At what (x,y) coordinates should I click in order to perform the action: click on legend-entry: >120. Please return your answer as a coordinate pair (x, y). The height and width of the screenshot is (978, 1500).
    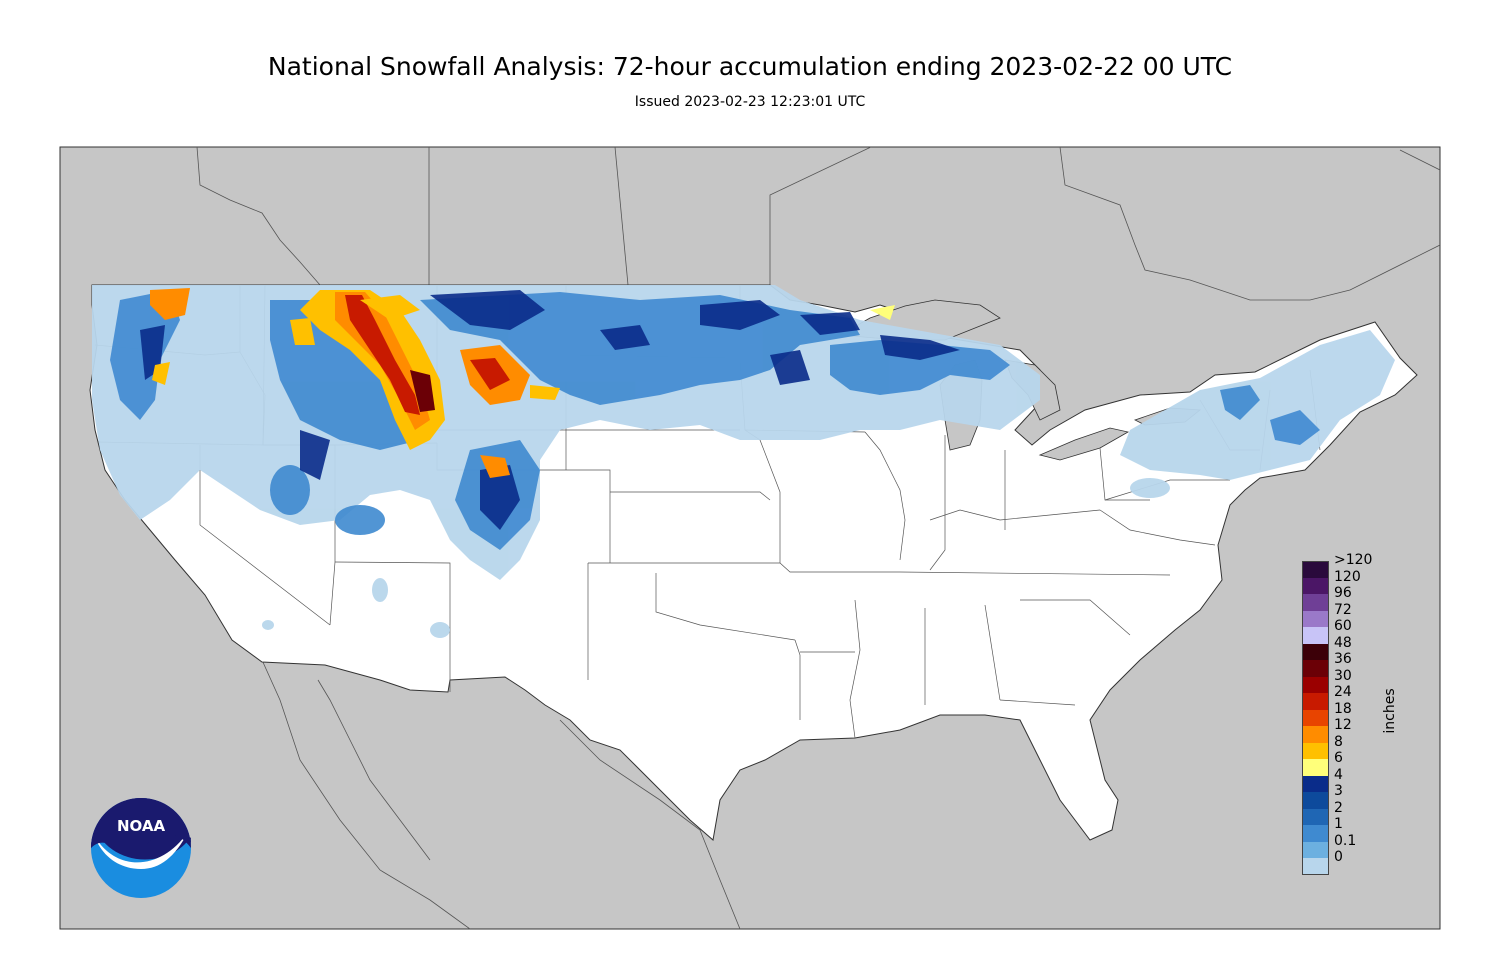
    Looking at the image, I should click on (1347, 565).